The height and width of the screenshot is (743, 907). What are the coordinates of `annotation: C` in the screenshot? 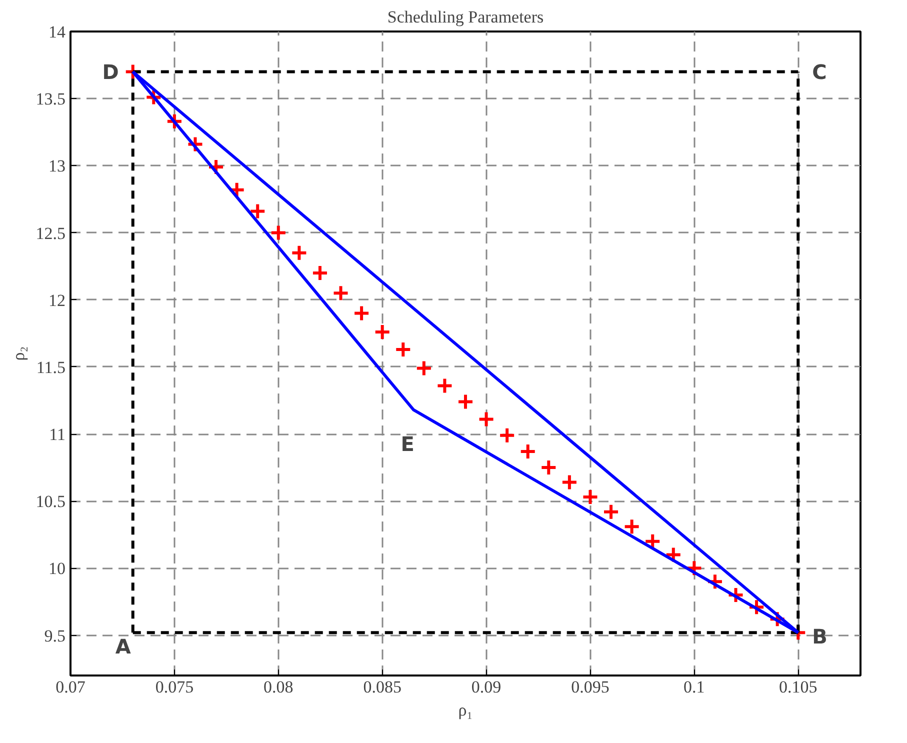 It's located at (819, 72).